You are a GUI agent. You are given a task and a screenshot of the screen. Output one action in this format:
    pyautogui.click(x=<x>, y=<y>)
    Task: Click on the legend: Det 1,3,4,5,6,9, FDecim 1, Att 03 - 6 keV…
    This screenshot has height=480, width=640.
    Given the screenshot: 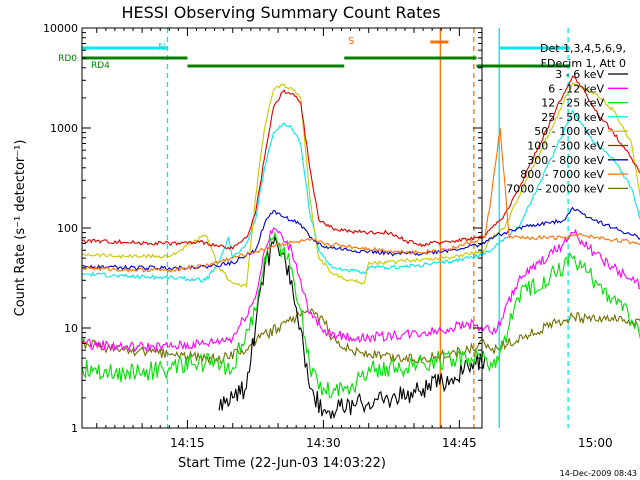 What is the action you would take?
    pyautogui.click(x=567, y=118)
    